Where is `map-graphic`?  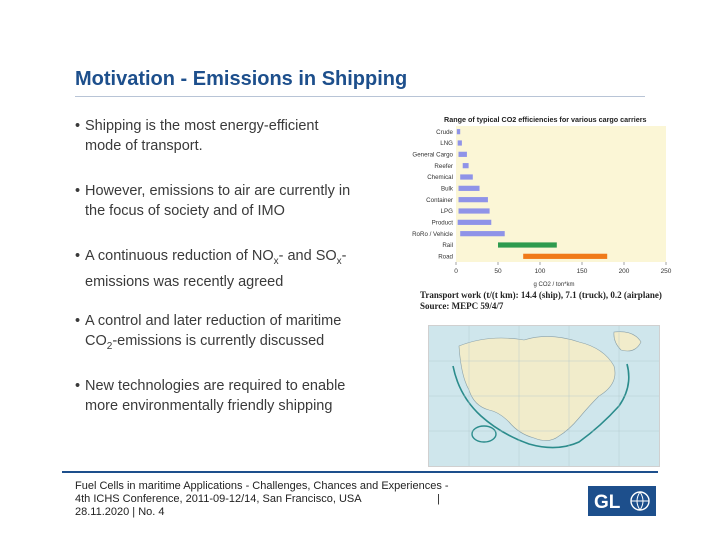 map-graphic is located at coordinates (544, 396).